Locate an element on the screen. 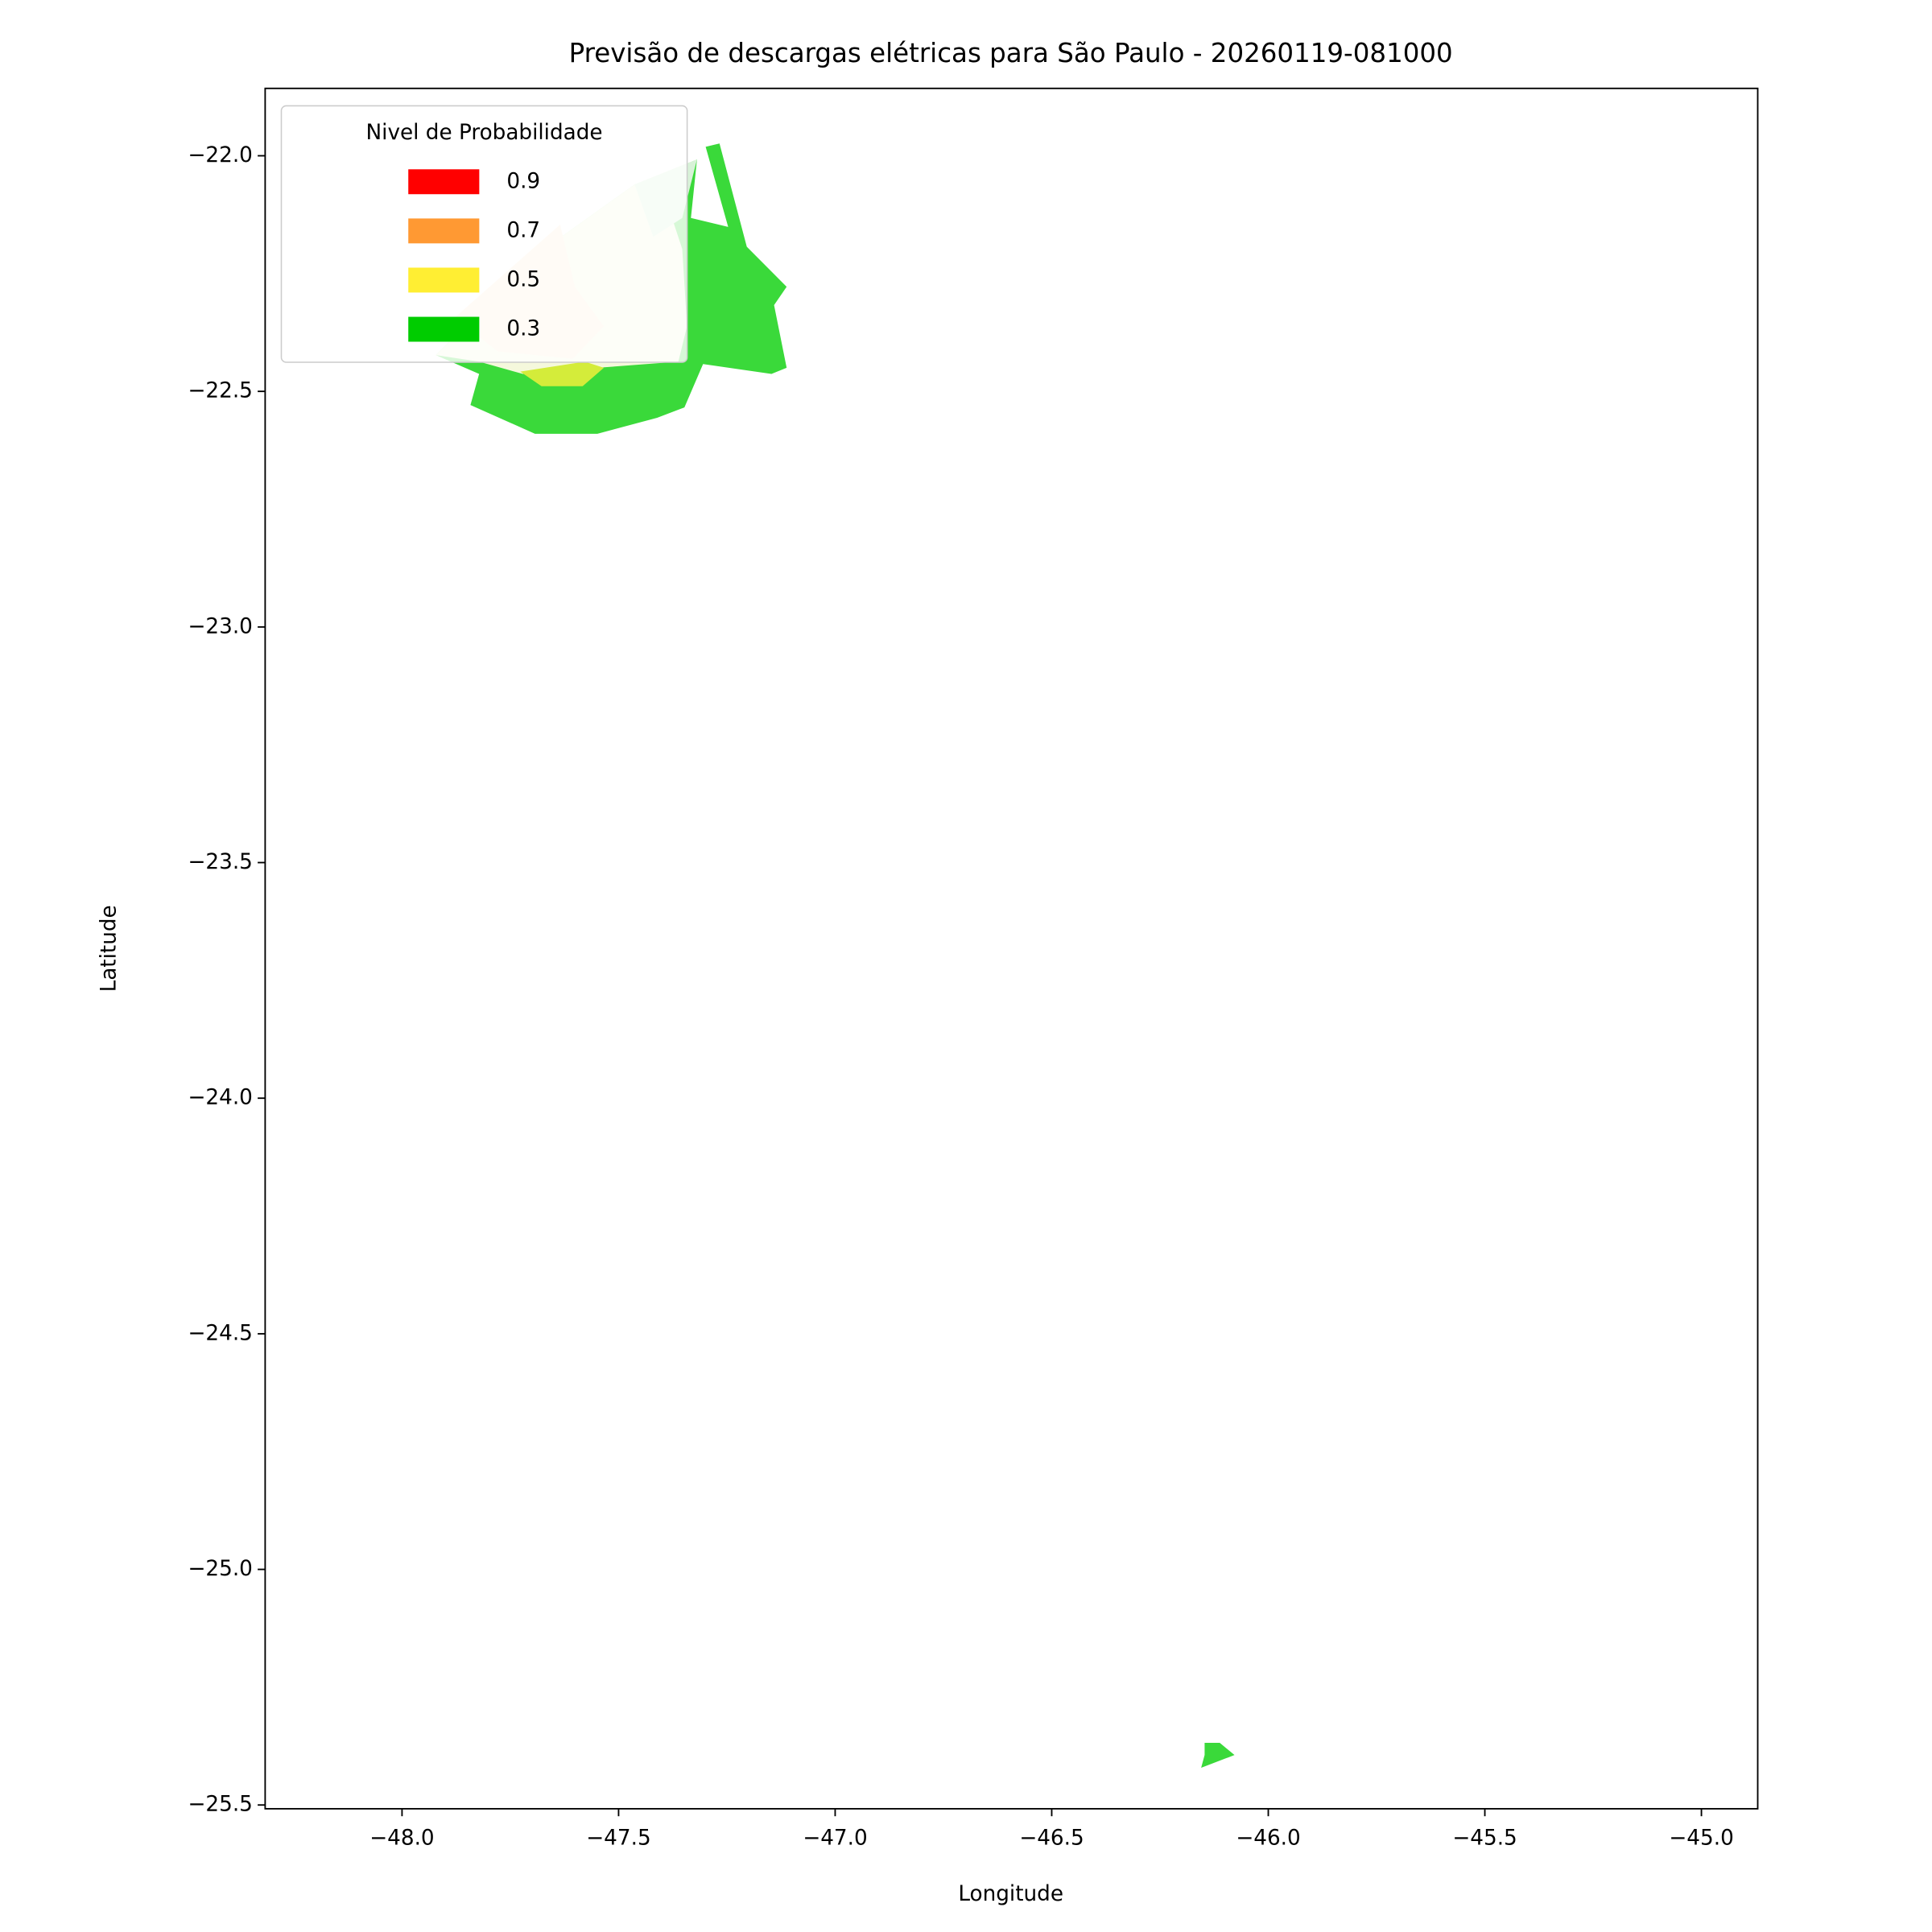 This screenshot has width=1932, height=1932. legend-label: 0.3 is located at coordinates (523, 329).